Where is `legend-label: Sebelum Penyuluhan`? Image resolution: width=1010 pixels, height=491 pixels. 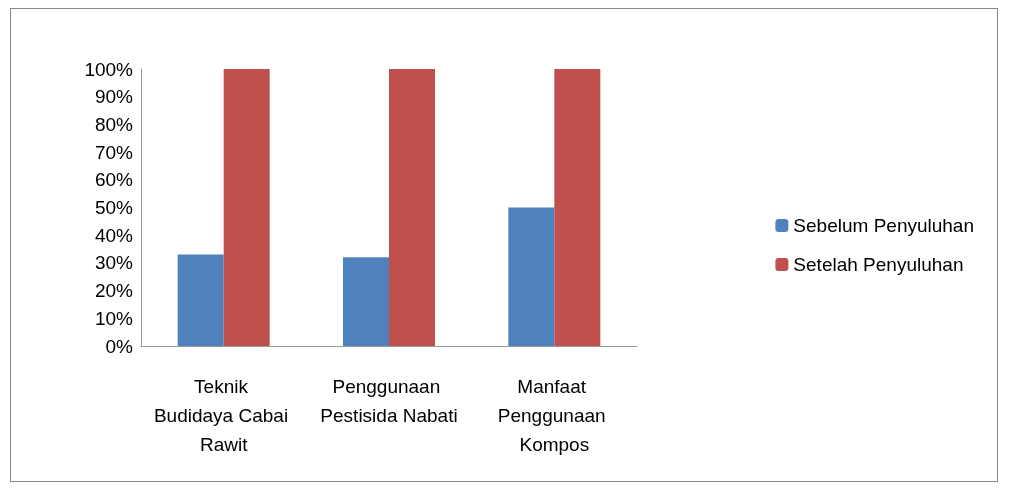 legend-label: Sebelum Penyuluhan is located at coordinates (884, 225).